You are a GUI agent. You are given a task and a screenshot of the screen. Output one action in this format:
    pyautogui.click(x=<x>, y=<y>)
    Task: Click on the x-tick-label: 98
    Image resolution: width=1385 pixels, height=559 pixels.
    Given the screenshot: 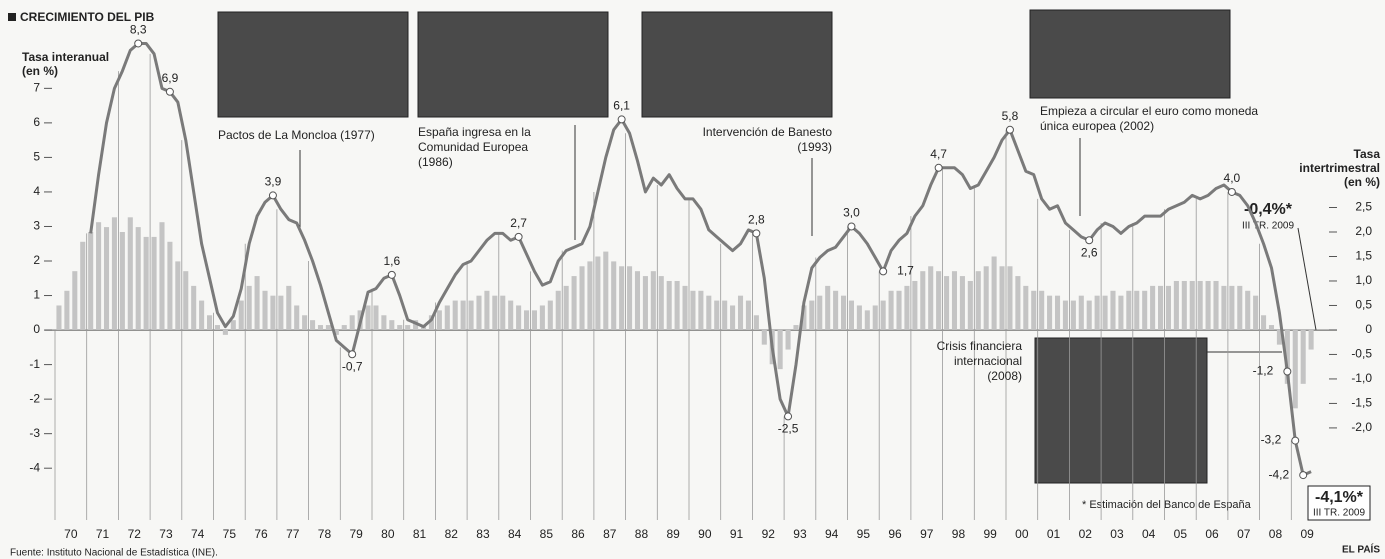 What is the action you would take?
    pyautogui.click(x=959, y=534)
    